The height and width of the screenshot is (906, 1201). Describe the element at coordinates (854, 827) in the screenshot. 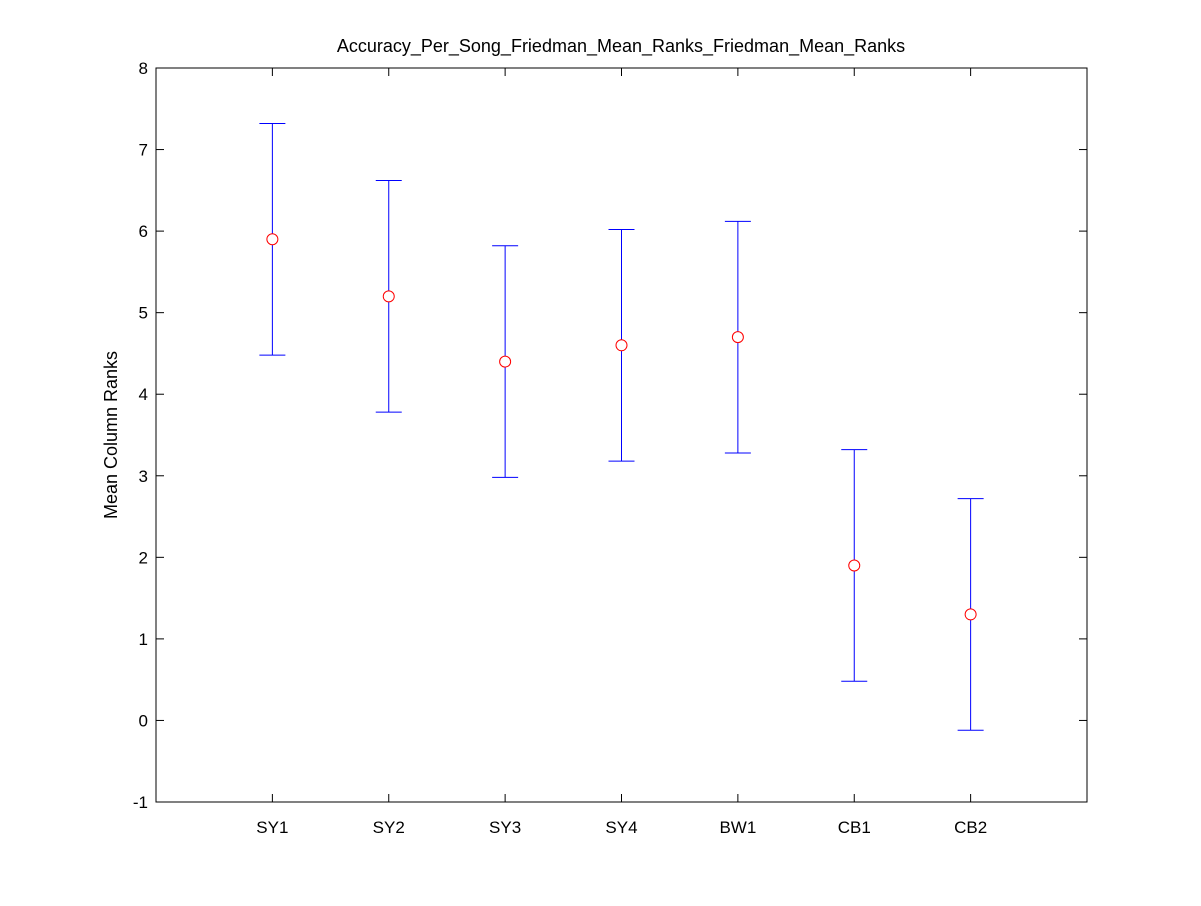

I see `x-tick-label: CB1` at that location.